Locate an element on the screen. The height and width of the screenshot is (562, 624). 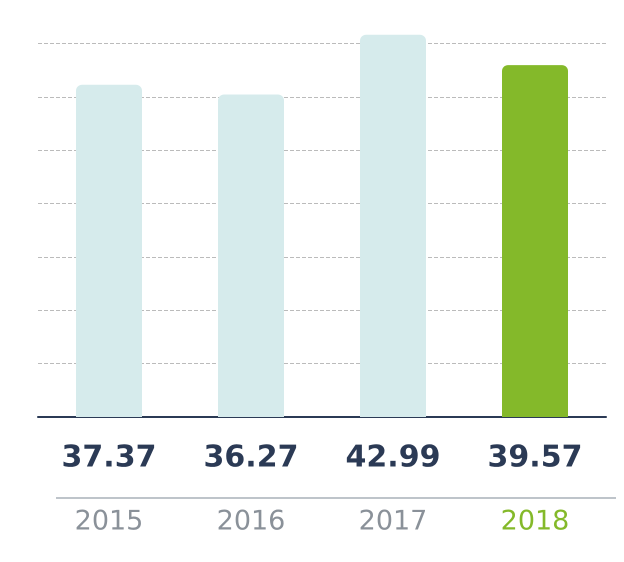
x-tick-label: 2018 is located at coordinates (535, 521).